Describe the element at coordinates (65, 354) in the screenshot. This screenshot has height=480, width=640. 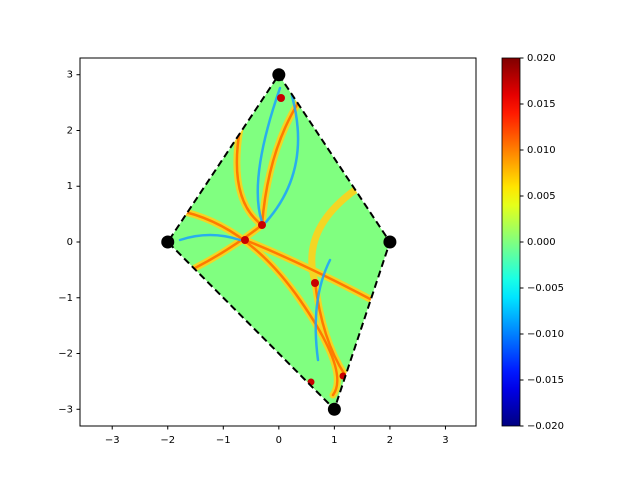
I see `y-tick-label: −2` at that location.